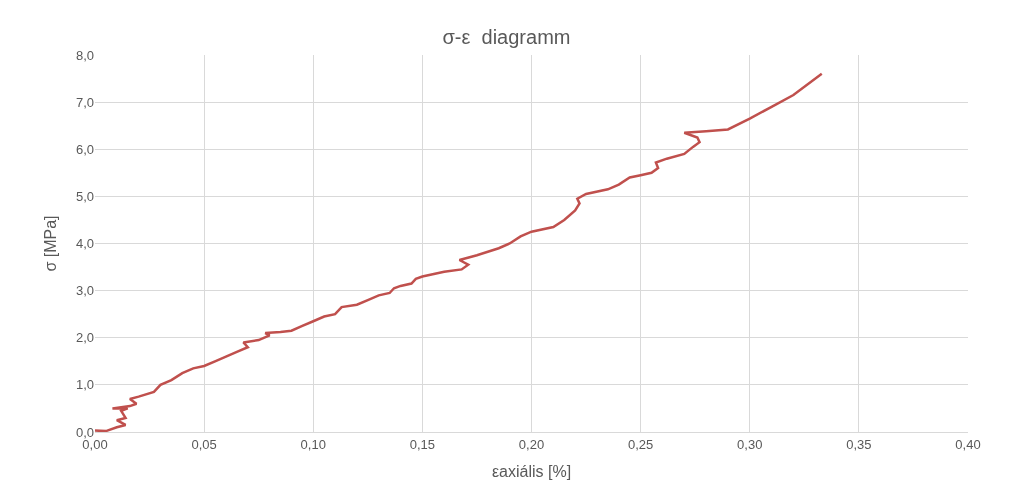 This screenshot has width=1013, height=502. Describe the element at coordinates (750, 444) in the screenshot. I see `x-tick-label: 0,30` at that location.